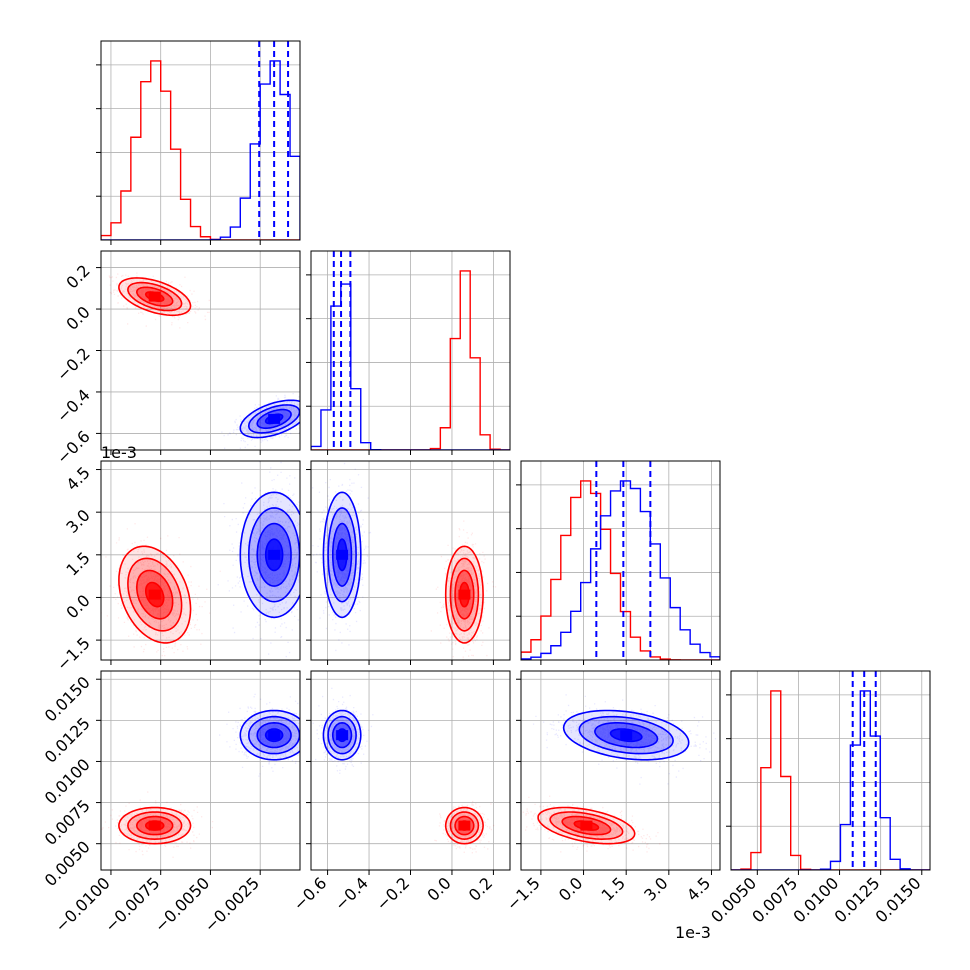 The width and height of the screenshot is (970, 970). What do you see at coordinates (613, 888) in the screenshot?
I see `x-tick-label: 1.5` at bounding box center [613, 888].